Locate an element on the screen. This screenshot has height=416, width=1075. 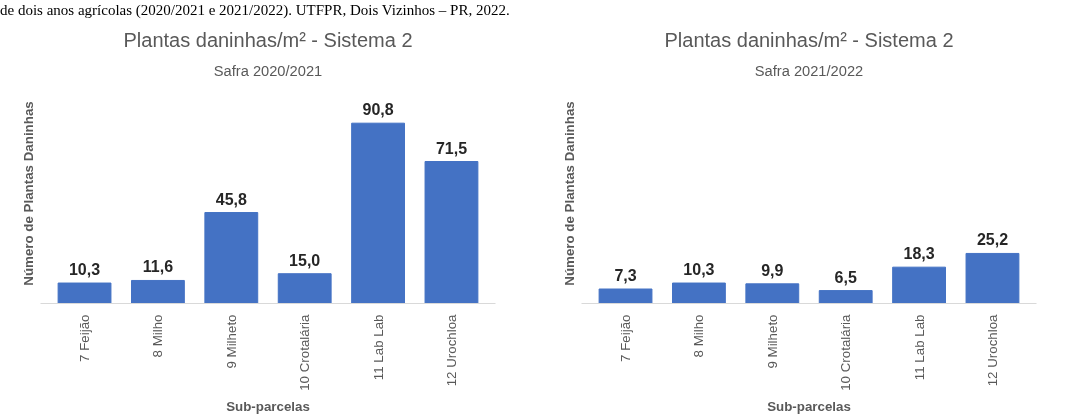
chart-subtitle: Safra 2021/2022 is located at coordinates (809, 70).